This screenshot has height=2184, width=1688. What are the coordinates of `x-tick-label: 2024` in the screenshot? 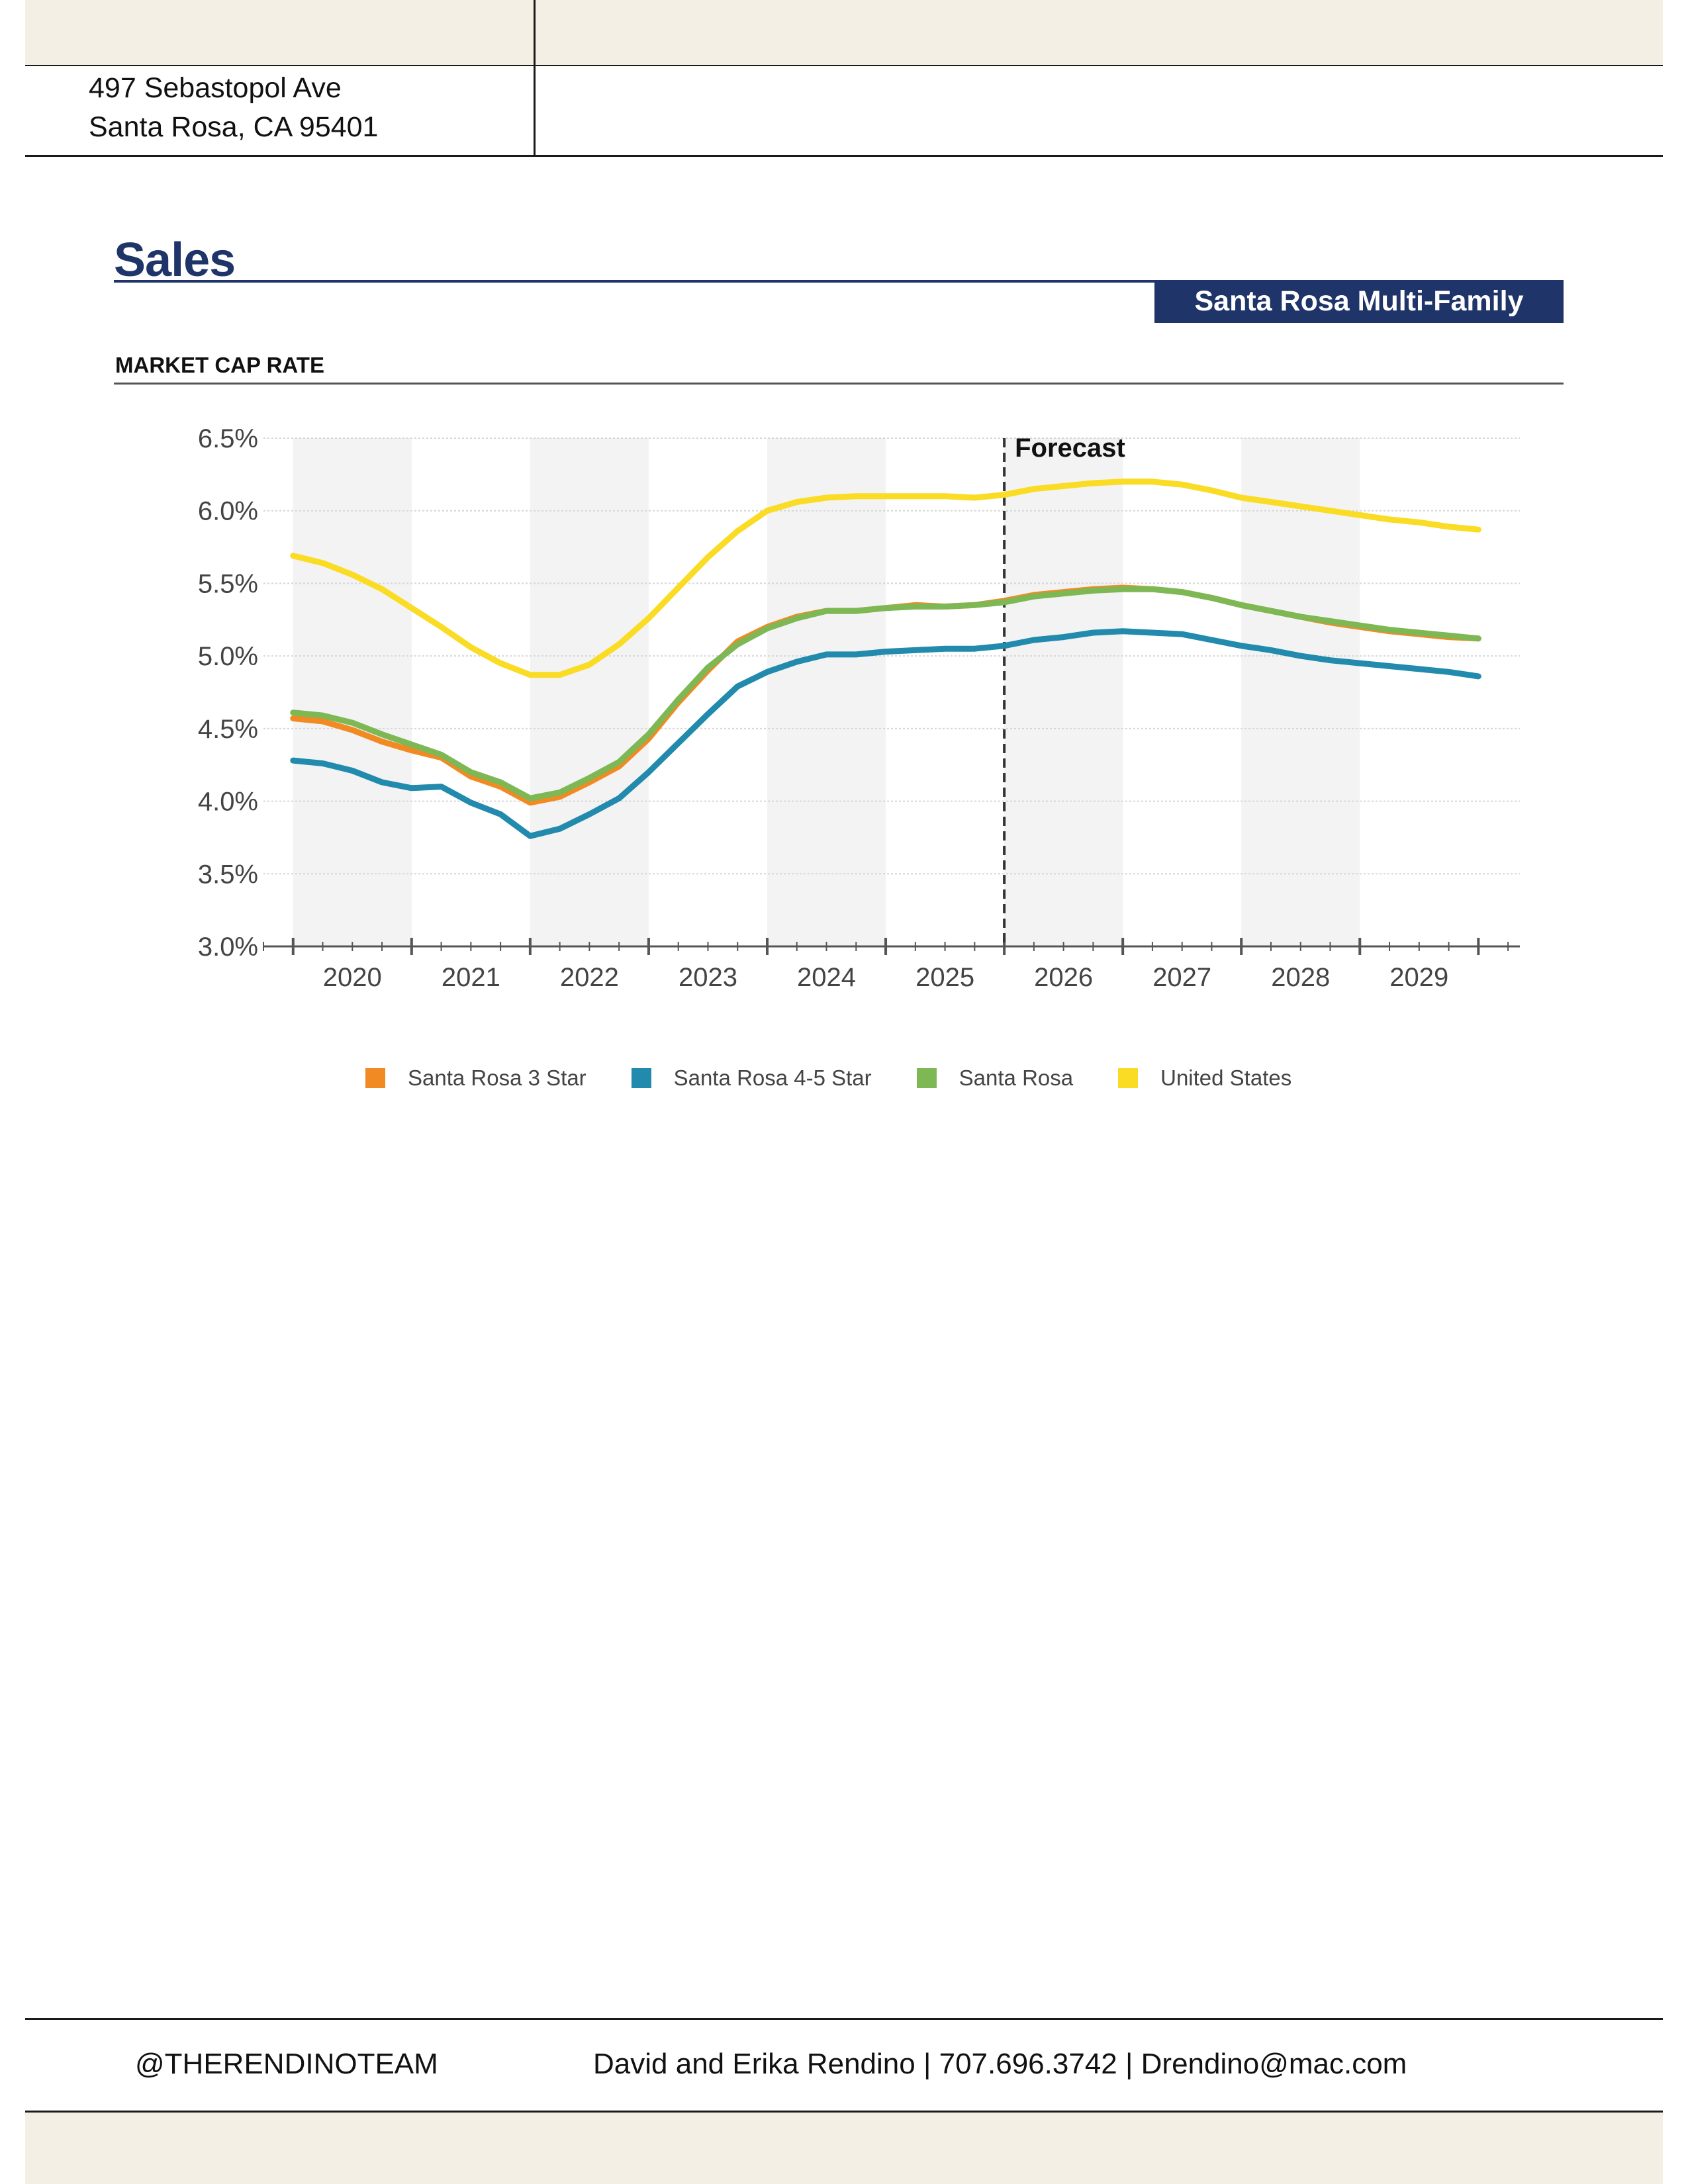 It's located at (826, 977).